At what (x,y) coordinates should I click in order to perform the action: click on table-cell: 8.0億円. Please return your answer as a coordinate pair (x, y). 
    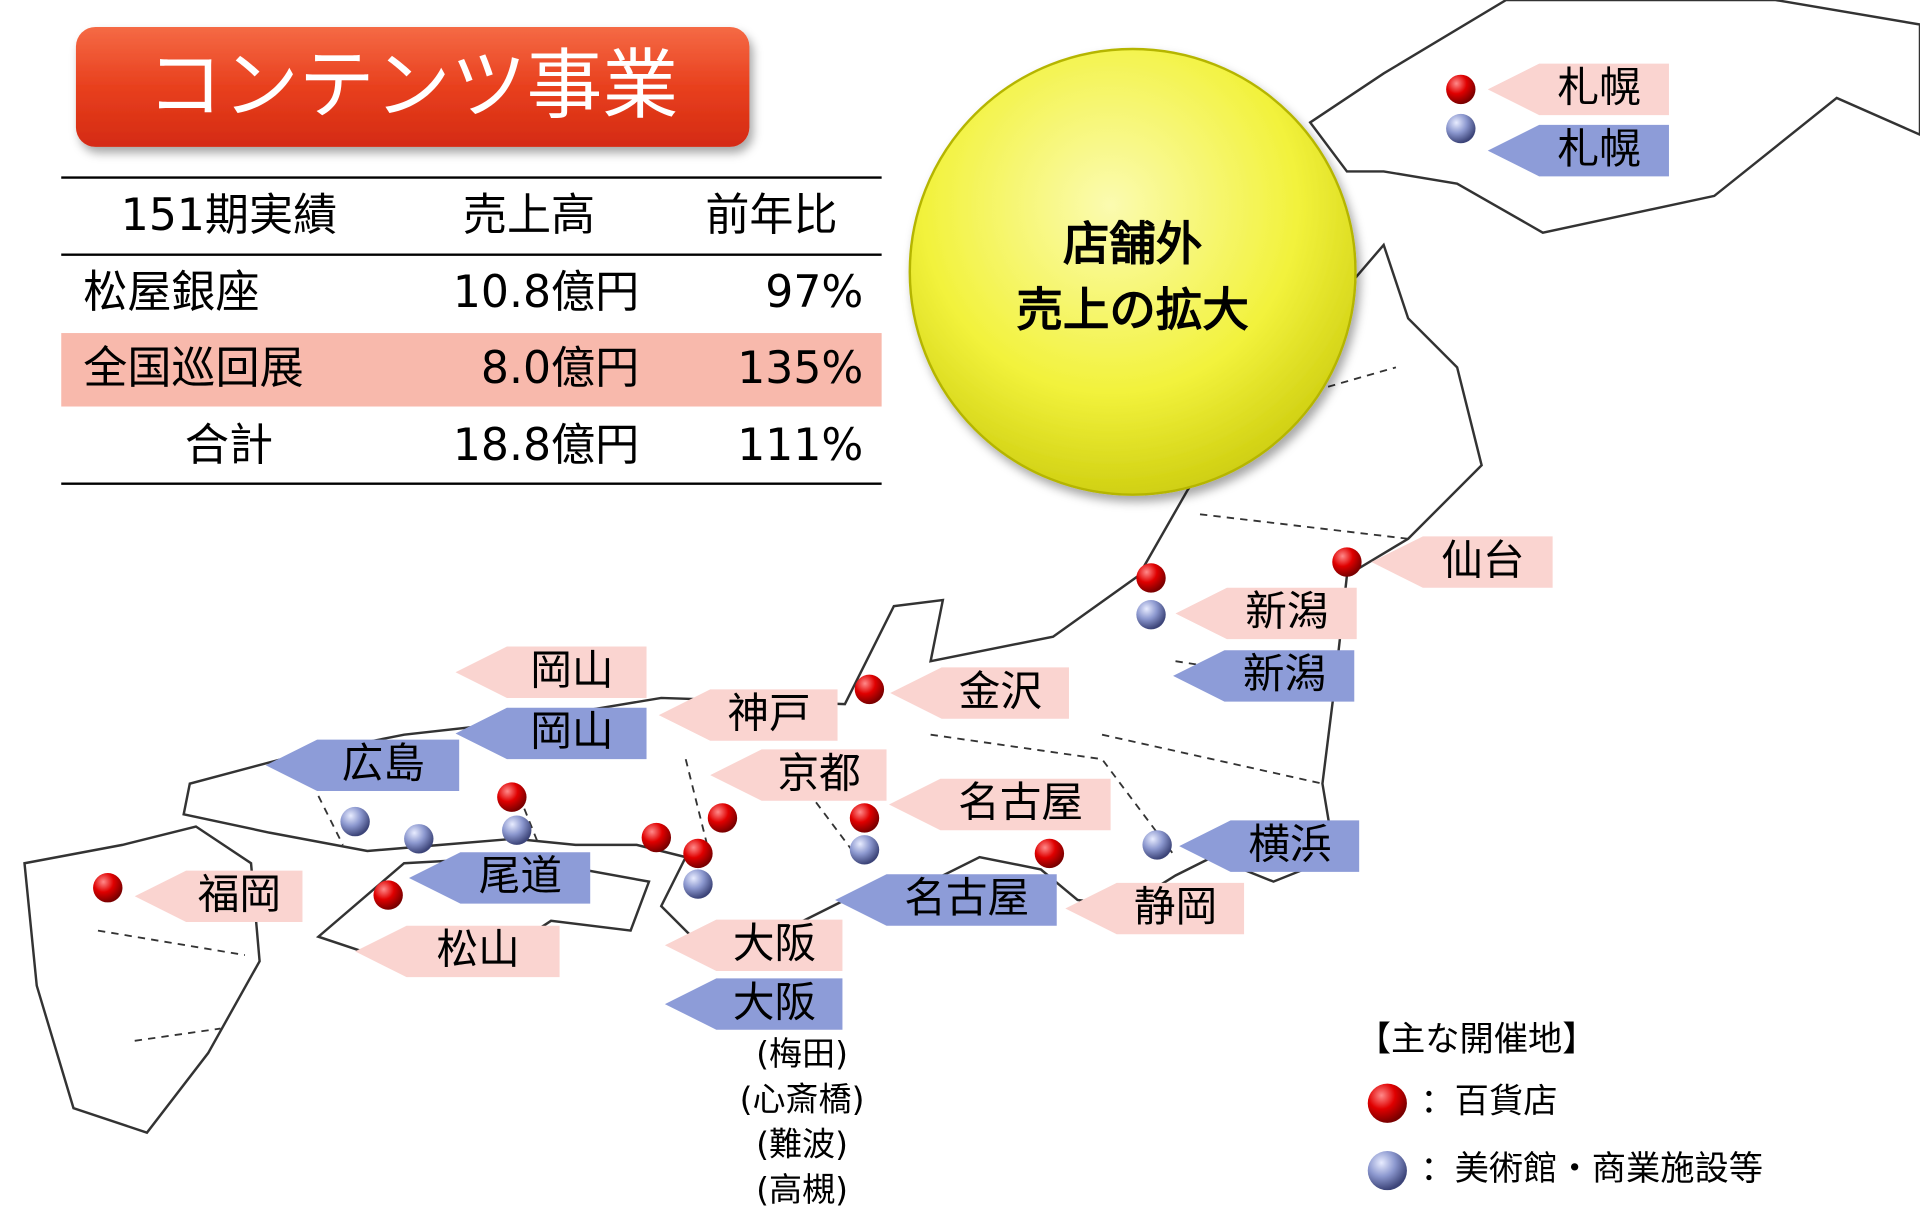
    Looking at the image, I should click on (560, 368).